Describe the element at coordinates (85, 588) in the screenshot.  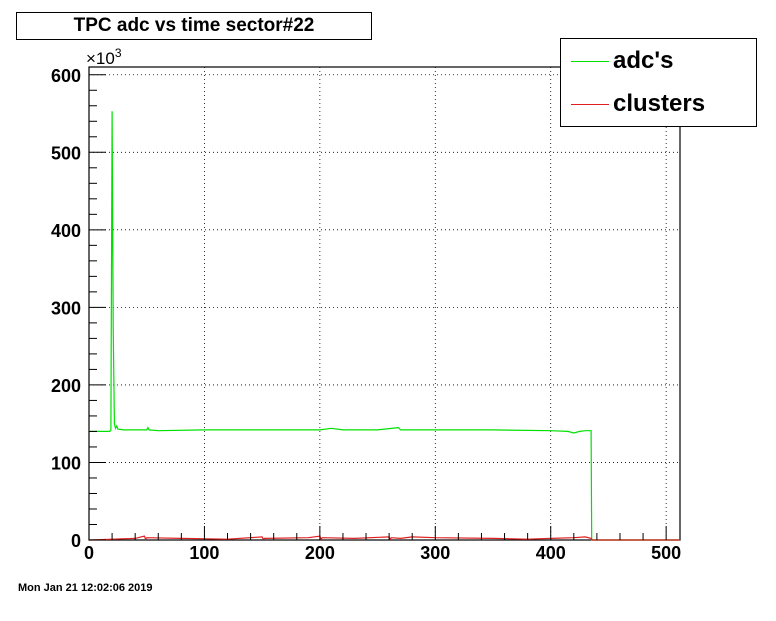
I see `timestamp: Mon Jan 21 12:02:06 2019` at that location.